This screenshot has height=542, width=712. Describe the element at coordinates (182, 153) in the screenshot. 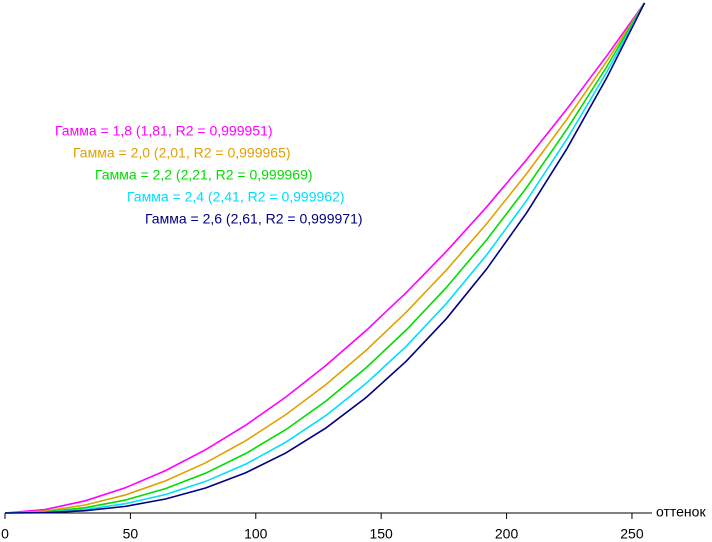

I see `legend-label: Гамма = 2,0 (2,01, R2 = 0,999965)` at that location.